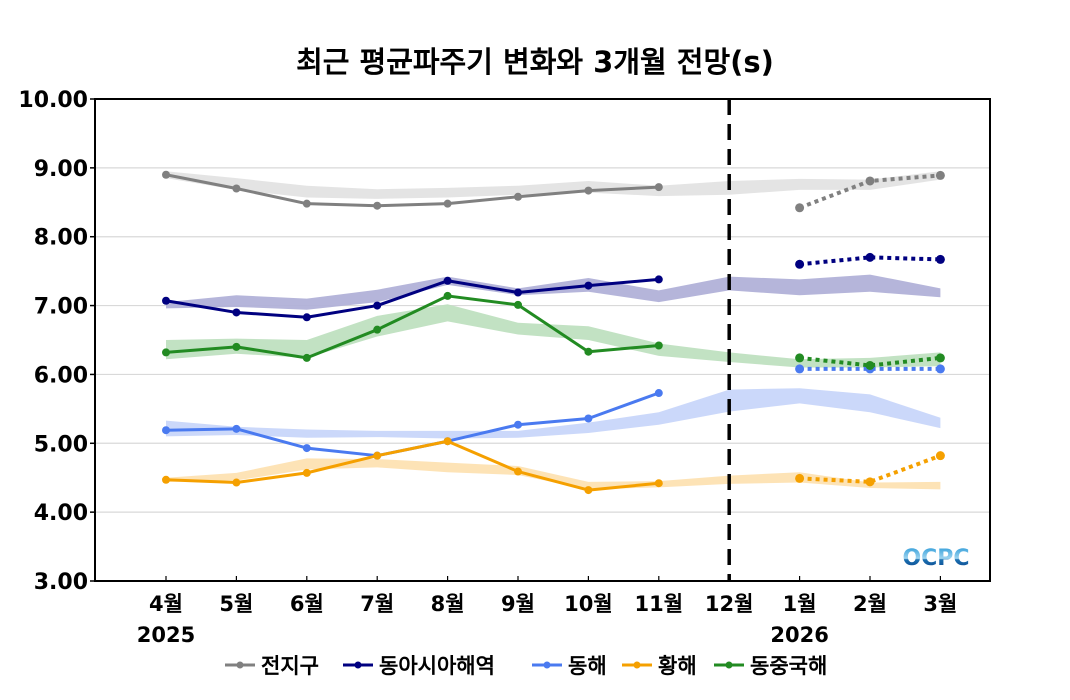  Describe the element at coordinates (61, 169) in the screenshot. I see `y-tick-label: 9.00` at that location.